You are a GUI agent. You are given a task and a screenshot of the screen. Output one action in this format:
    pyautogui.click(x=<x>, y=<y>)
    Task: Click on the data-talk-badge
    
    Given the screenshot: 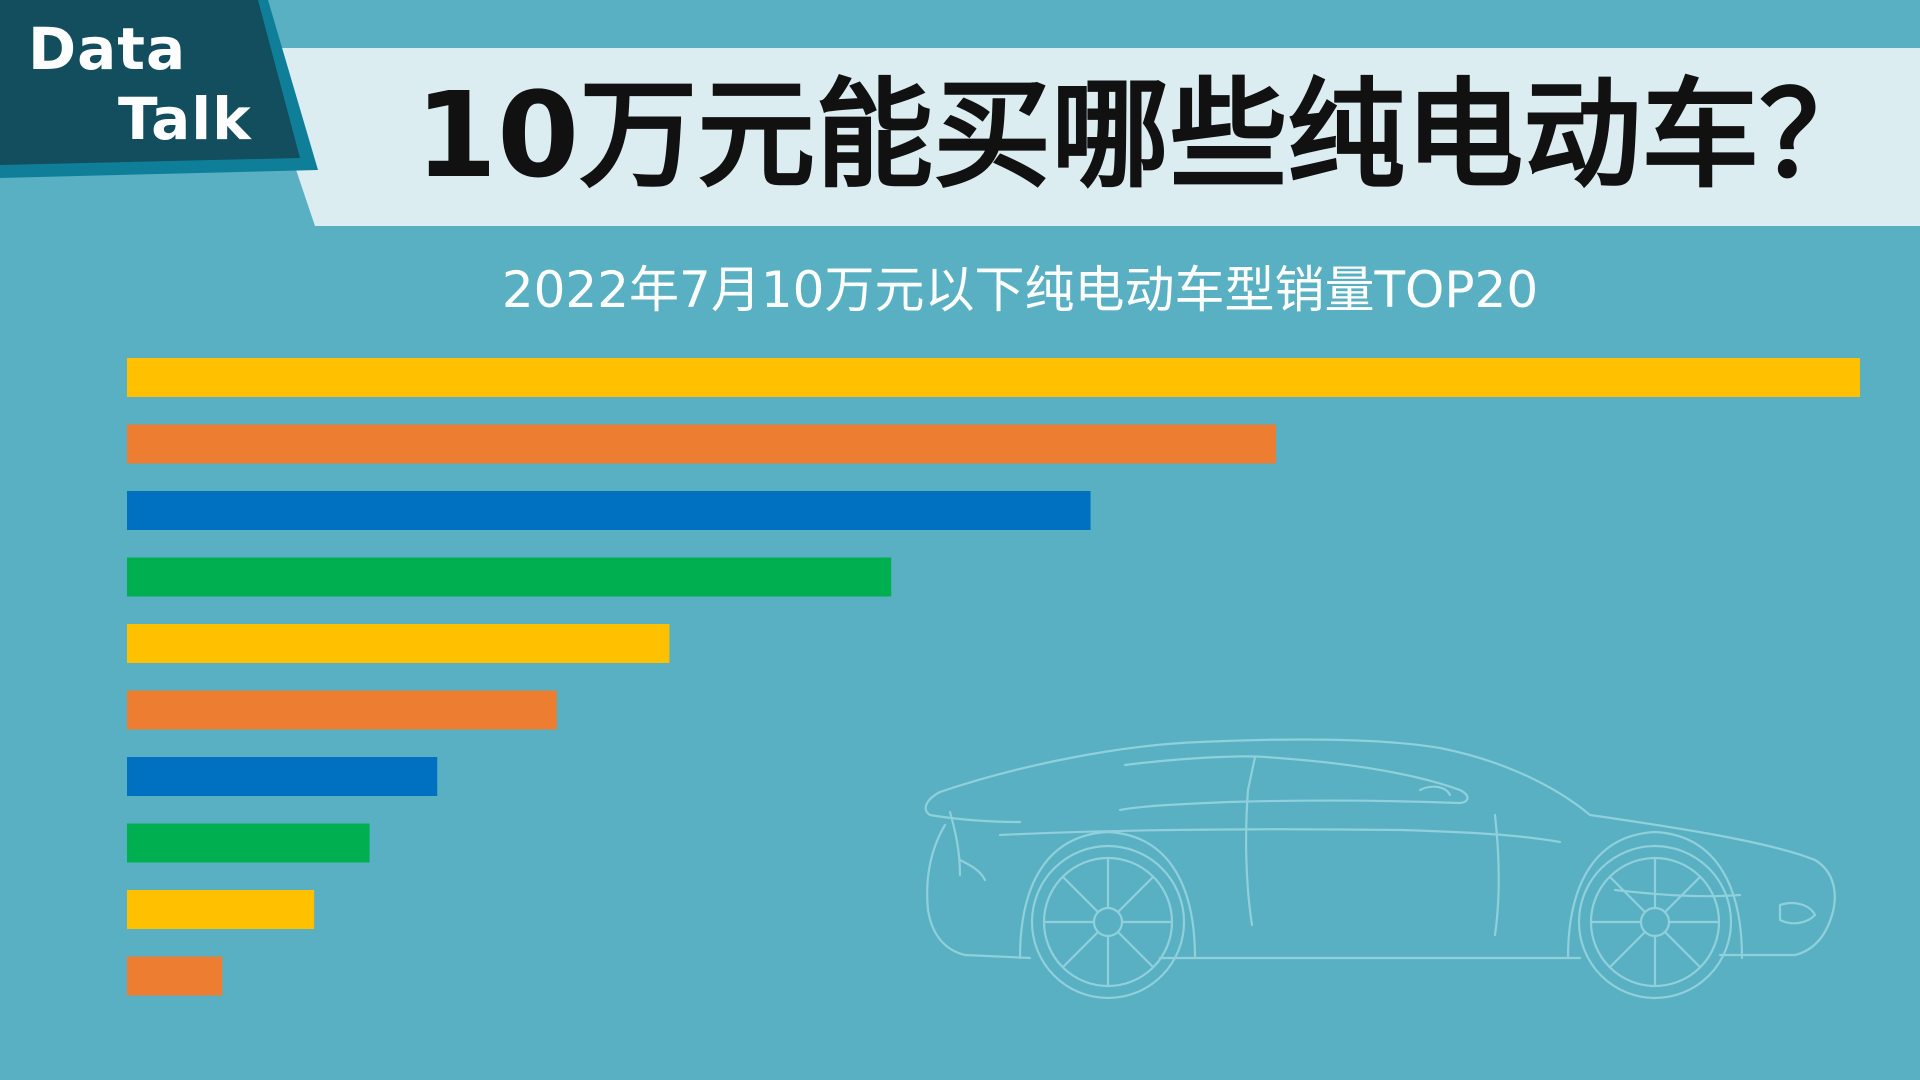 What is the action you would take?
    pyautogui.click(x=150, y=82)
    